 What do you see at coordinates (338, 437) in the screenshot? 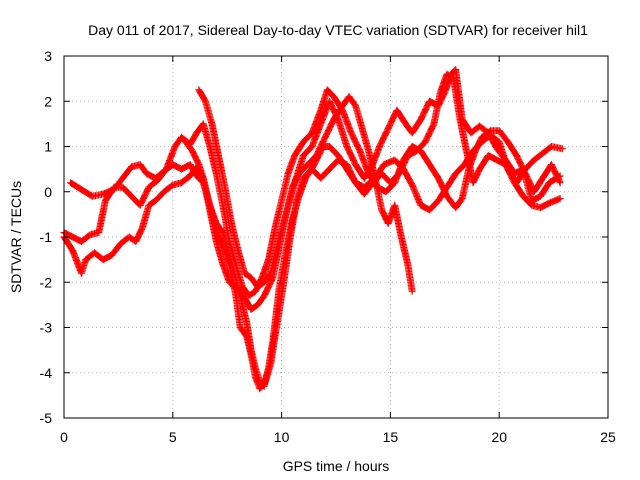
I see `x-tick-labels: 0 5 10 15 20 25` at bounding box center [338, 437].